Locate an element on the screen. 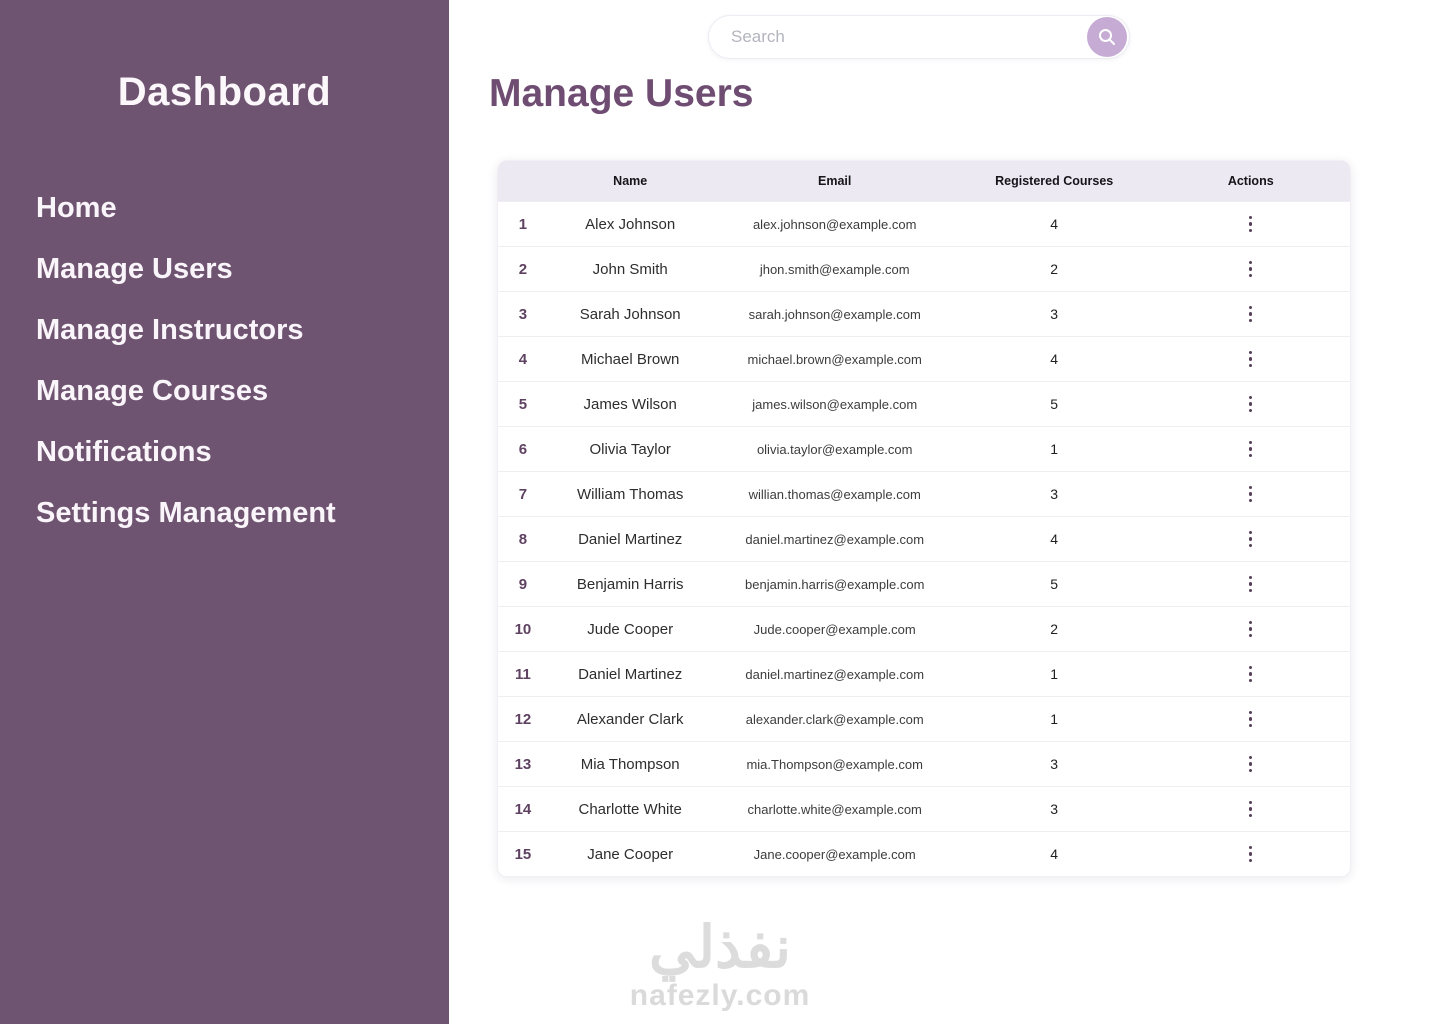 This screenshot has height=1024, width=1440. sidebar-item-label: Settings Management is located at coordinates (186, 513).